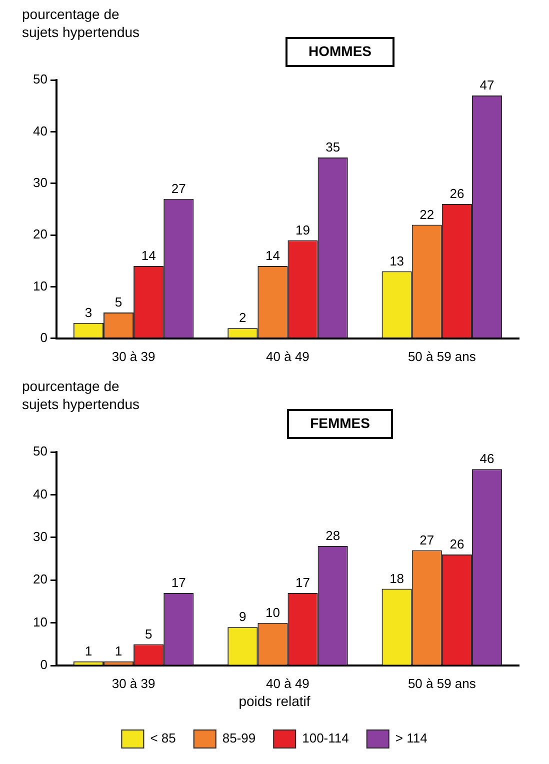 This screenshot has height=764, width=549. What do you see at coordinates (411, 738) in the screenshot?
I see `legend-label: > 114` at bounding box center [411, 738].